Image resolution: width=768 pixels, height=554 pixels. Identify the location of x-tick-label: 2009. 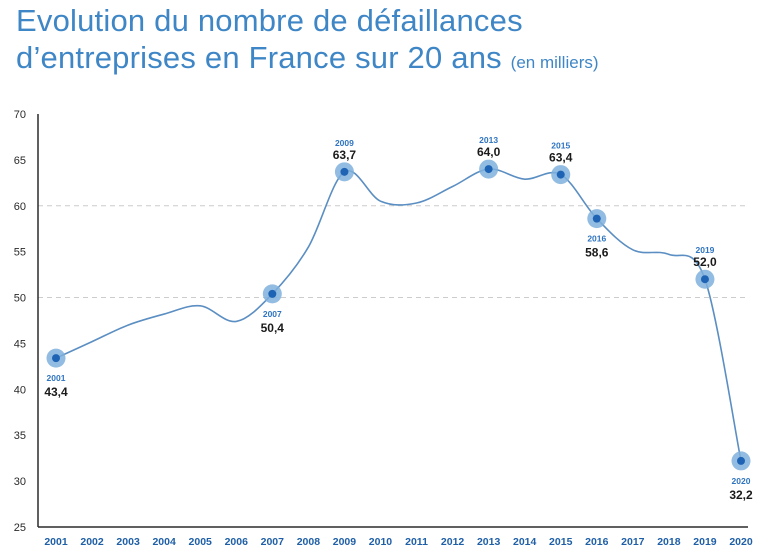
(345, 542).